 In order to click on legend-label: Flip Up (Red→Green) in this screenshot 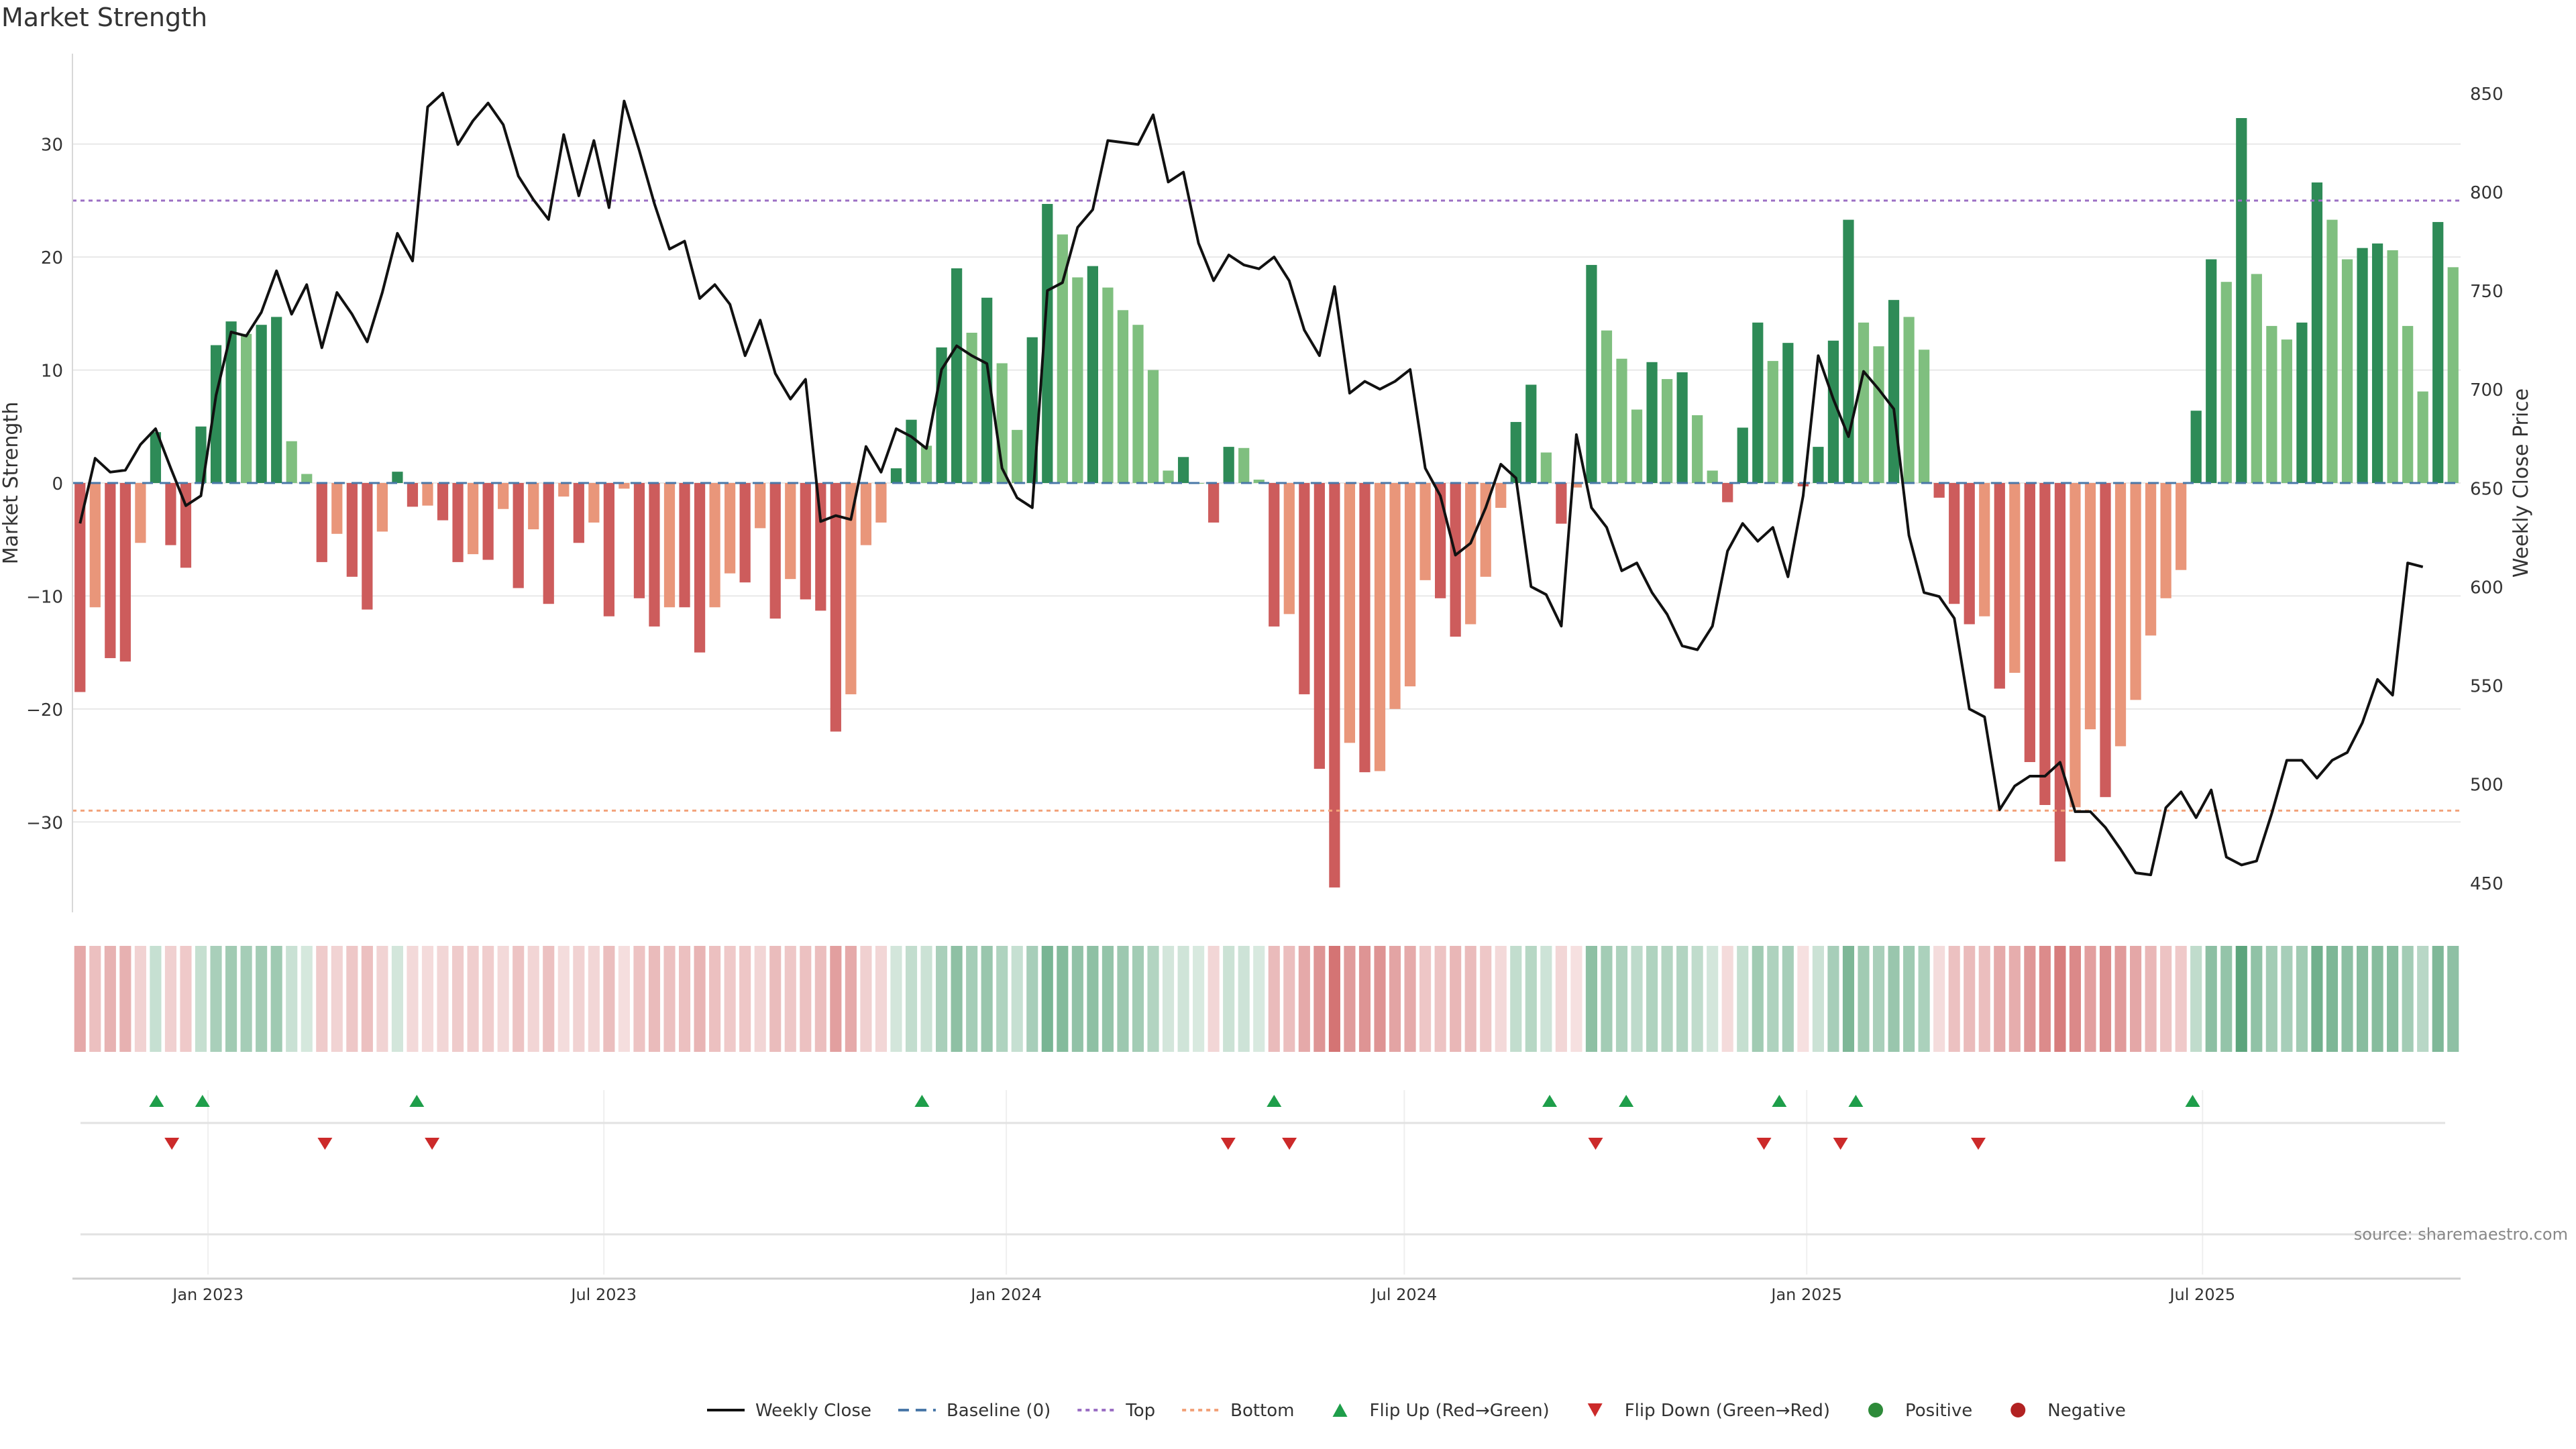, I will do `click(1460, 1411)`.